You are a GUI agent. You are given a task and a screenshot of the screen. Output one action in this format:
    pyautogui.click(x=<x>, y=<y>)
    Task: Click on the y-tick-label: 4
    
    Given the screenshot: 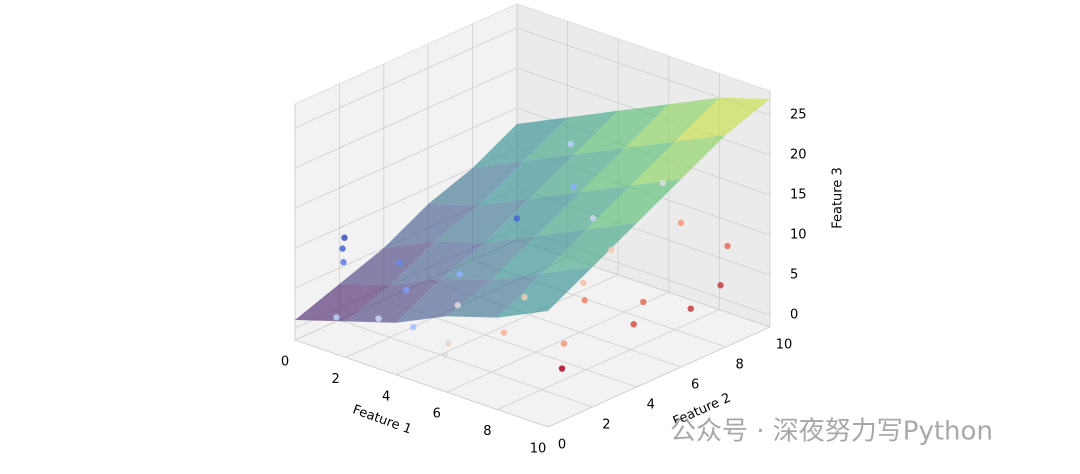 What is the action you would take?
    pyautogui.click(x=651, y=405)
    